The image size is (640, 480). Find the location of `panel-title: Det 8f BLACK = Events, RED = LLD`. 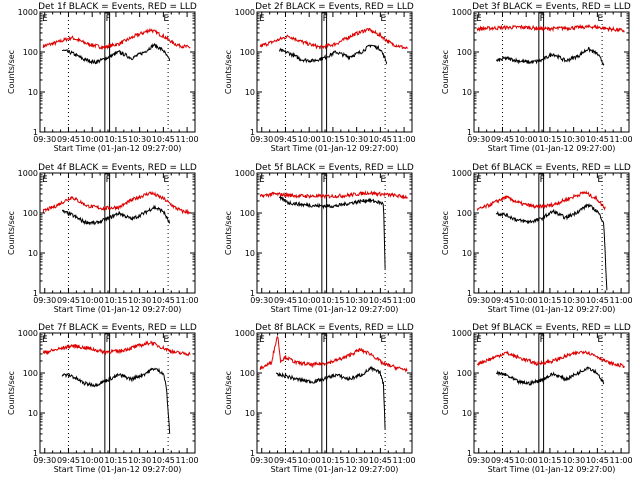

panel-title: Det 8f BLACK = Events, RED = LLD is located at coordinates (334, 328).